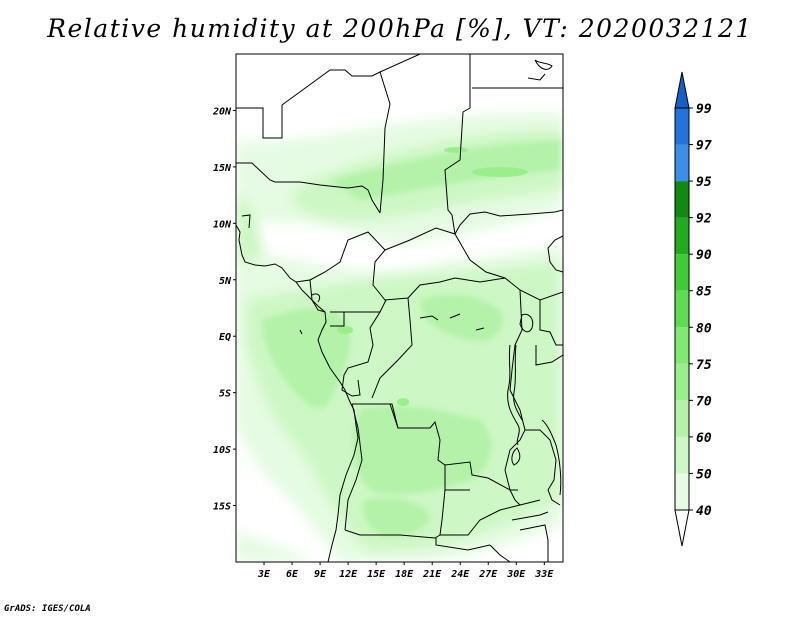 This screenshot has height=618, width=800. Describe the element at coordinates (704, 328) in the screenshot. I see `colorbar-label: 80` at that location.